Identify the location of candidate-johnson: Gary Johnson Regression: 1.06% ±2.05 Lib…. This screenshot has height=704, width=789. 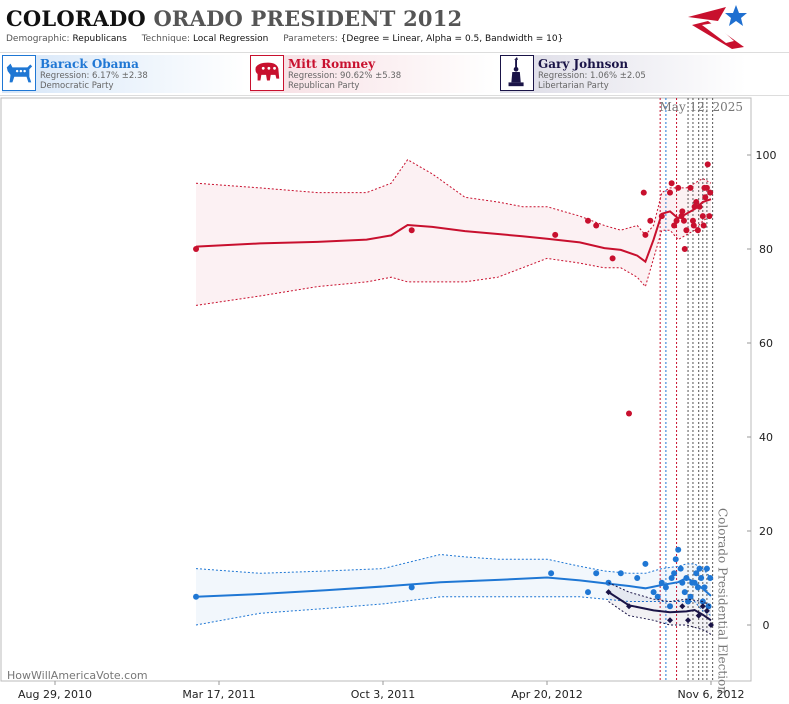
(623, 74).